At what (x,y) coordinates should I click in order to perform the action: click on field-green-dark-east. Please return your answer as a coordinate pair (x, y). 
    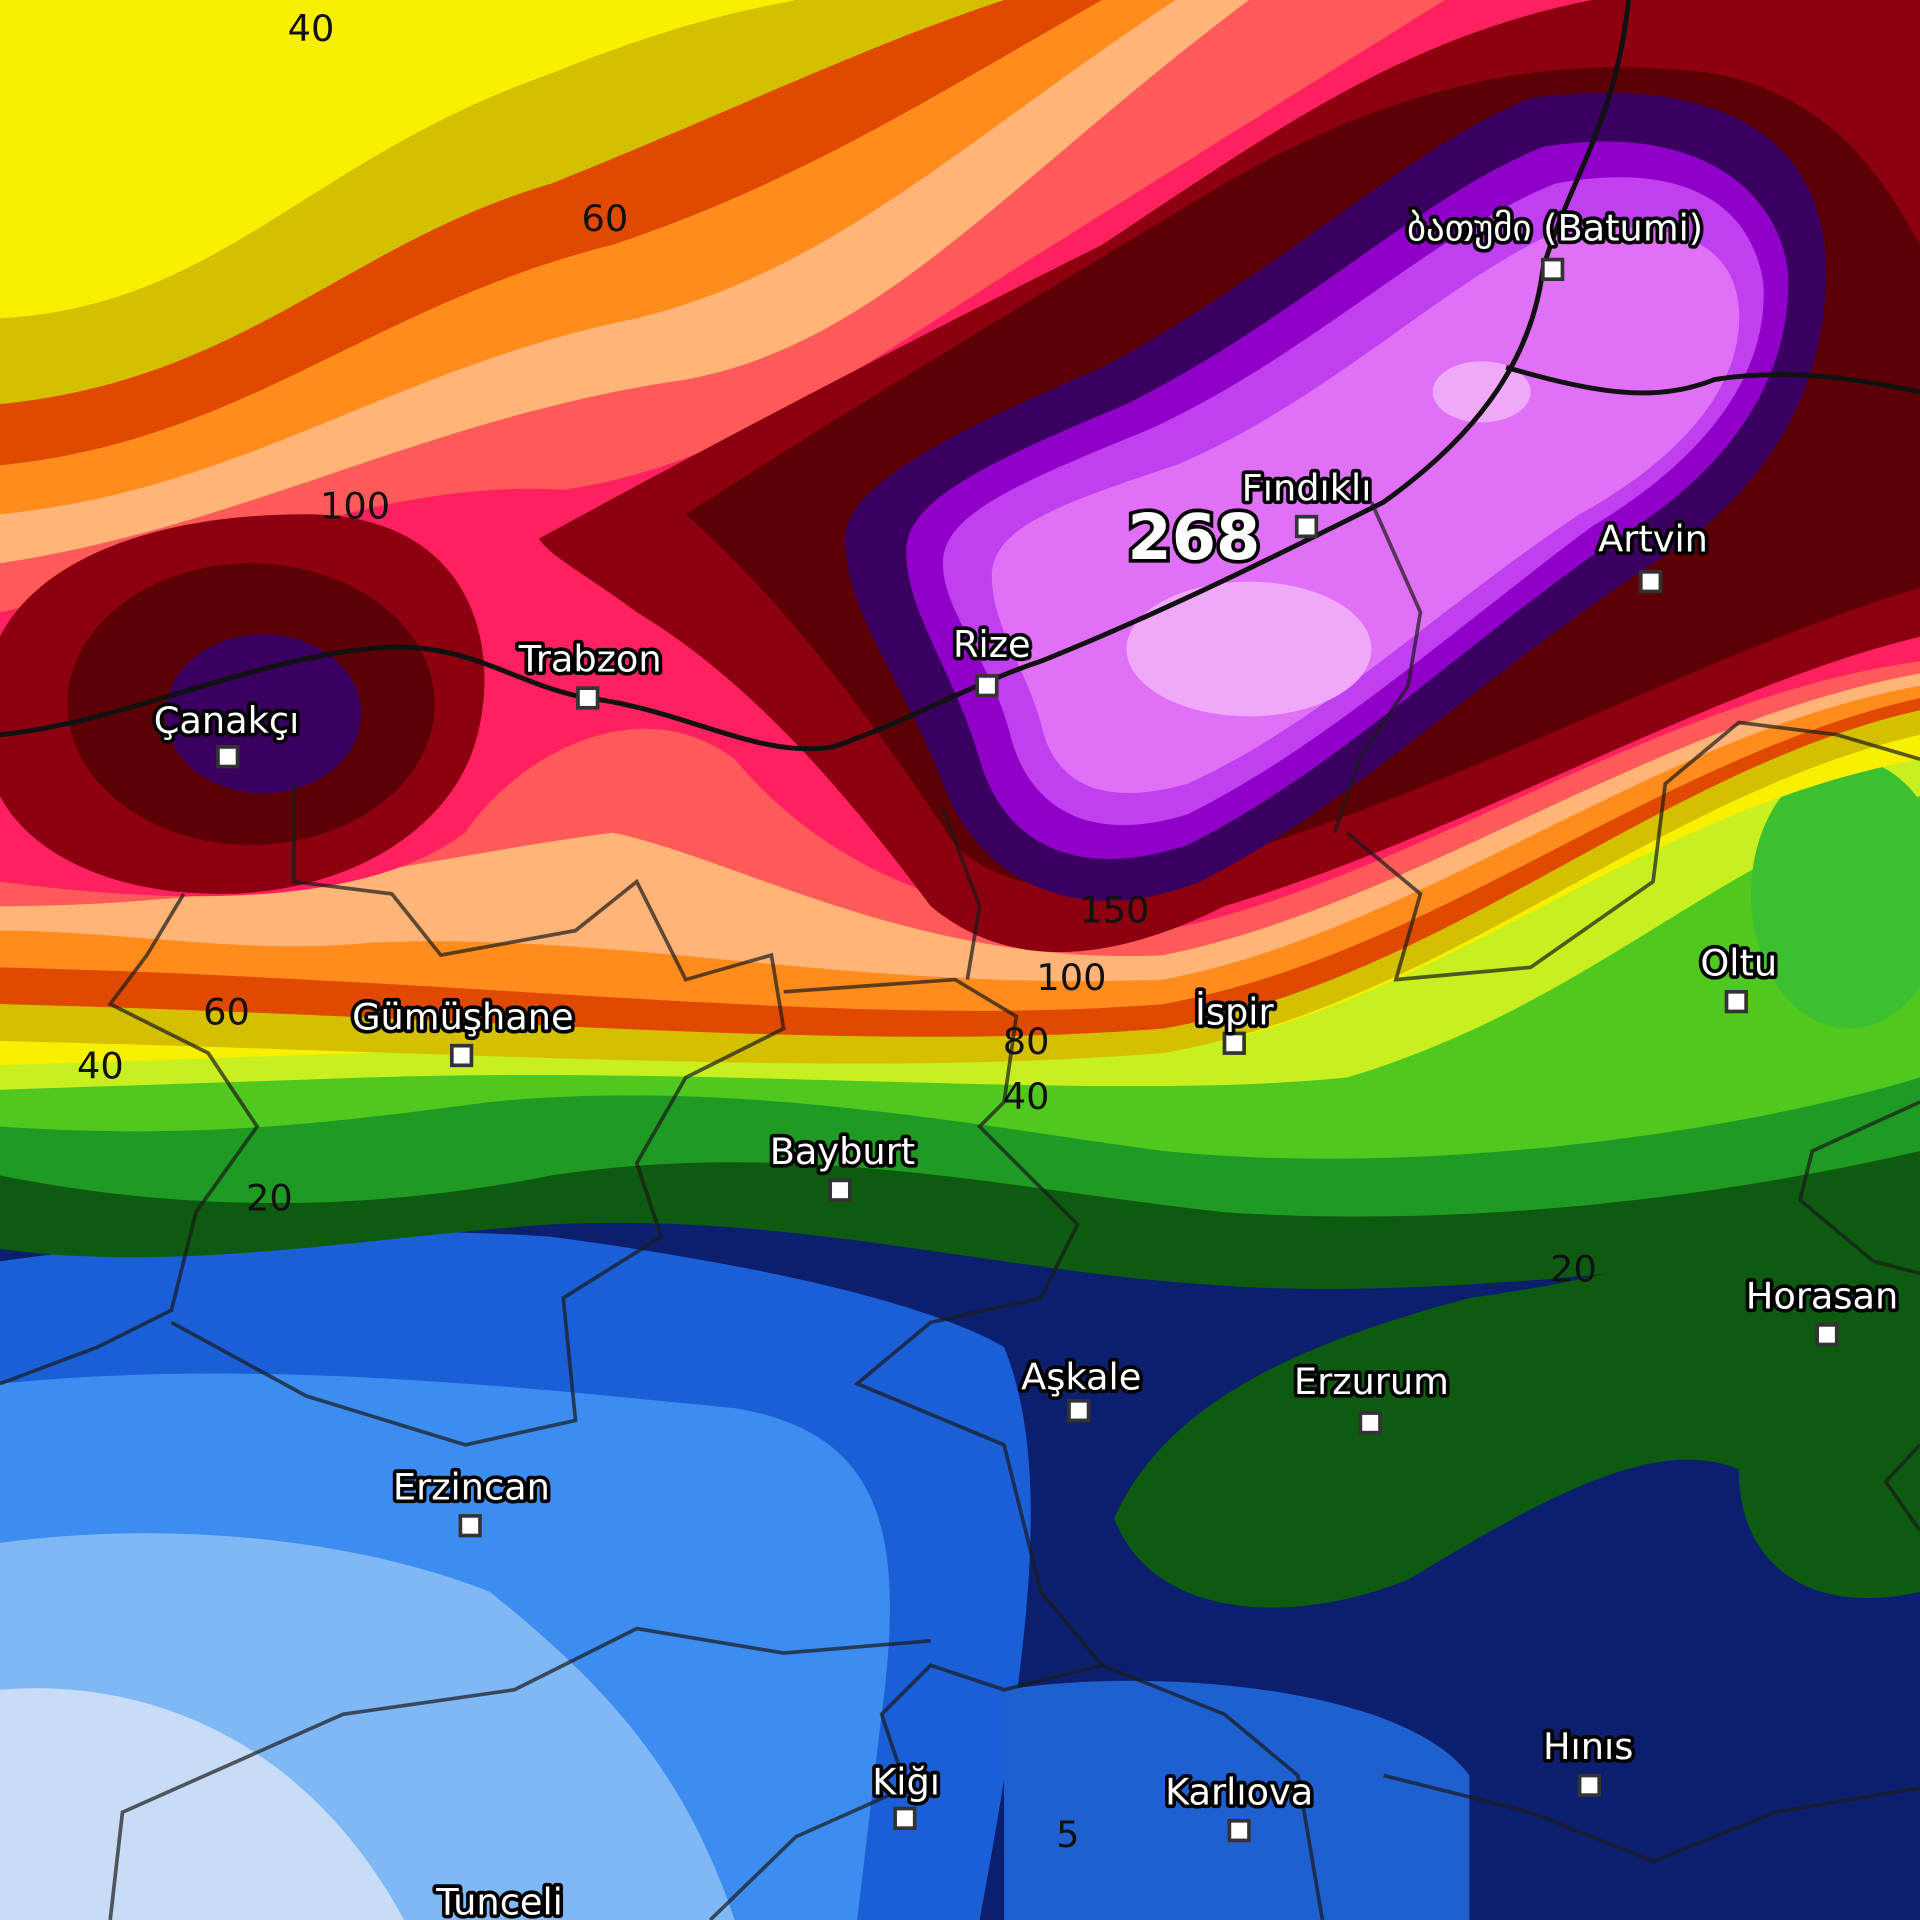
    Looking at the image, I should click on (1517, 1404).